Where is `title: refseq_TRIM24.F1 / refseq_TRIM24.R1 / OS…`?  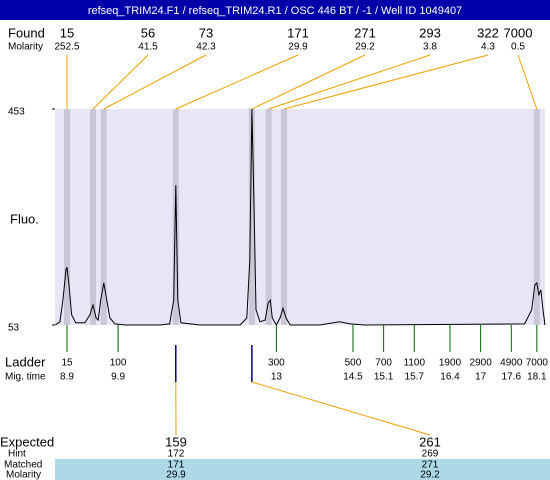
title: refseq_TRIM24.F1 / refseq_TRIM24.R1 / OS… is located at coordinates (275, 11).